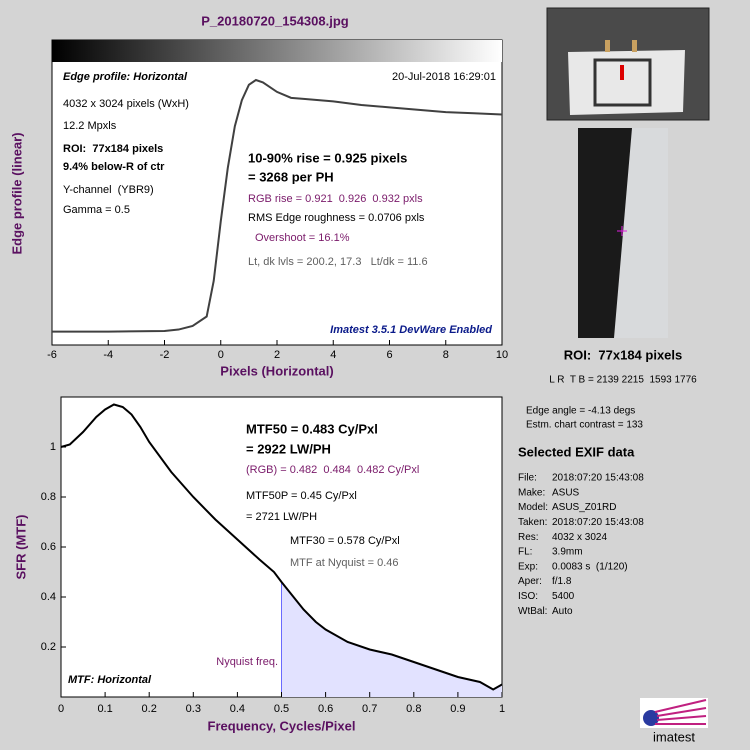 The width and height of the screenshot is (750, 750). Describe the element at coordinates (113, 149) in the screenshot. I see `annotation: ROI: 77x184 pixels` at that location.